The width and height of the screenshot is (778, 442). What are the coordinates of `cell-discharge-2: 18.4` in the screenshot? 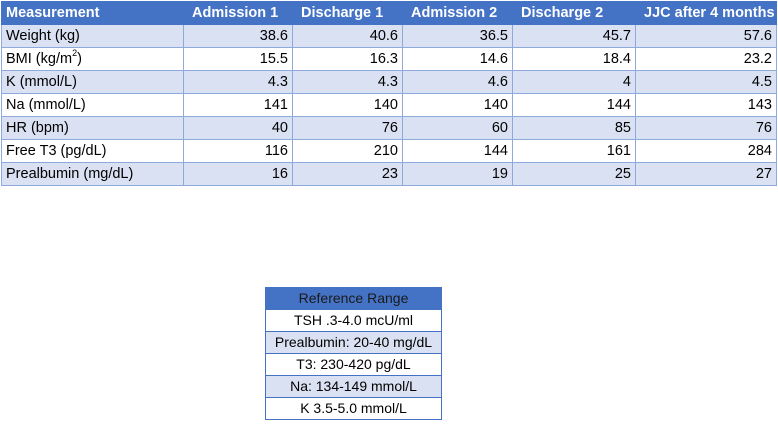 It's located at (574, 59).